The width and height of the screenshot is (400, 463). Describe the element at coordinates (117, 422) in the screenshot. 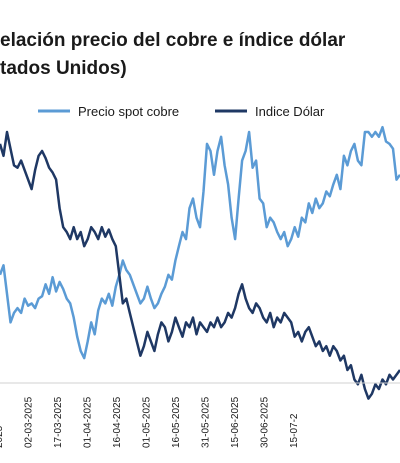

I see `x-tick-label: 16-04-2025` at that location.